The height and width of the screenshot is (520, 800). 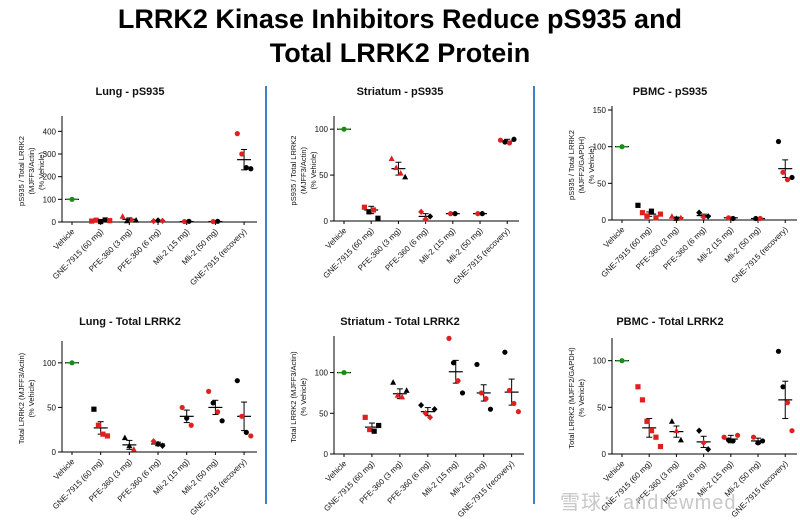 What do you see at coordinates (400, 19) in the screenshot?
I see `page-title-line1: LRRK2 Kinase Inhibitors Reduce pS935 and` at bounding box center [400, 19].